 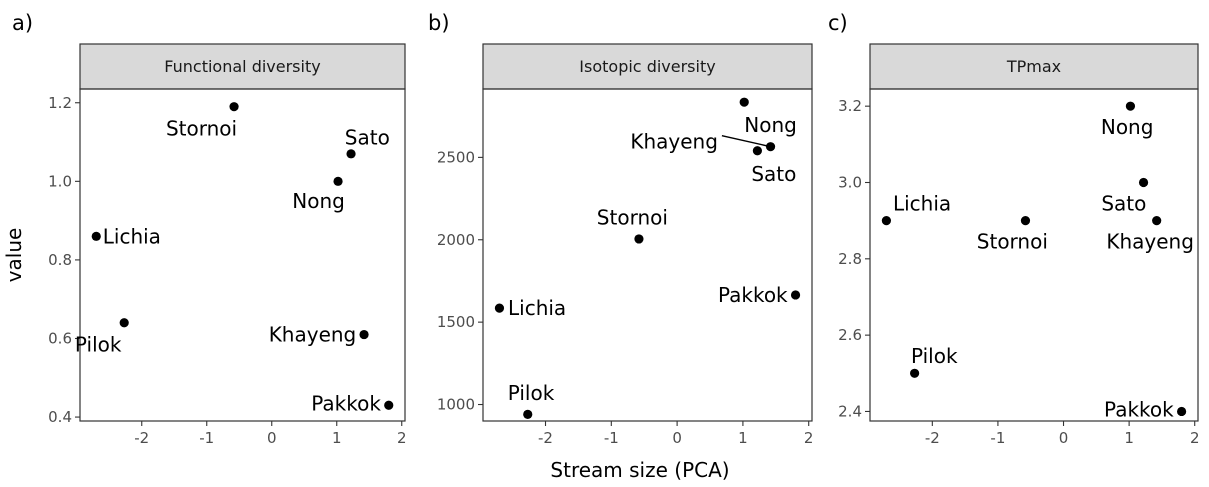 What do you see at coordinates (456, 240) in the screenshot?
I see `y-tick-label: 2000` at bounding box center [456, 240].